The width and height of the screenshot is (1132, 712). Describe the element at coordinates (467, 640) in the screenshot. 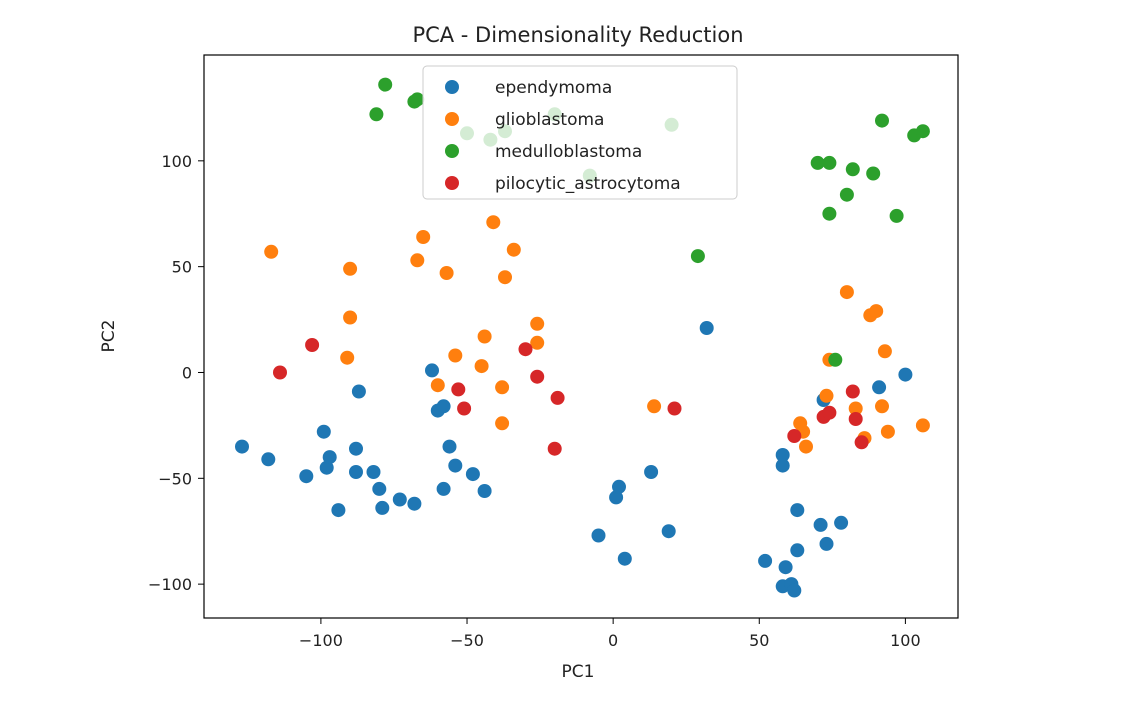

I see `x-tick-label: −50` at that location.